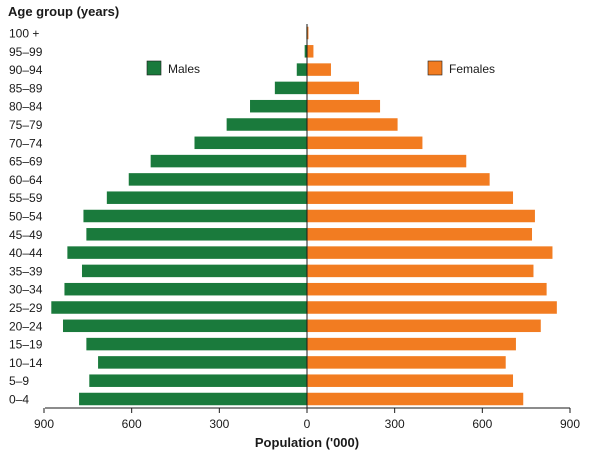  Describe the element at coordinates (26, 253) in the screenshot. I see `age-label: 40–44` at that location.